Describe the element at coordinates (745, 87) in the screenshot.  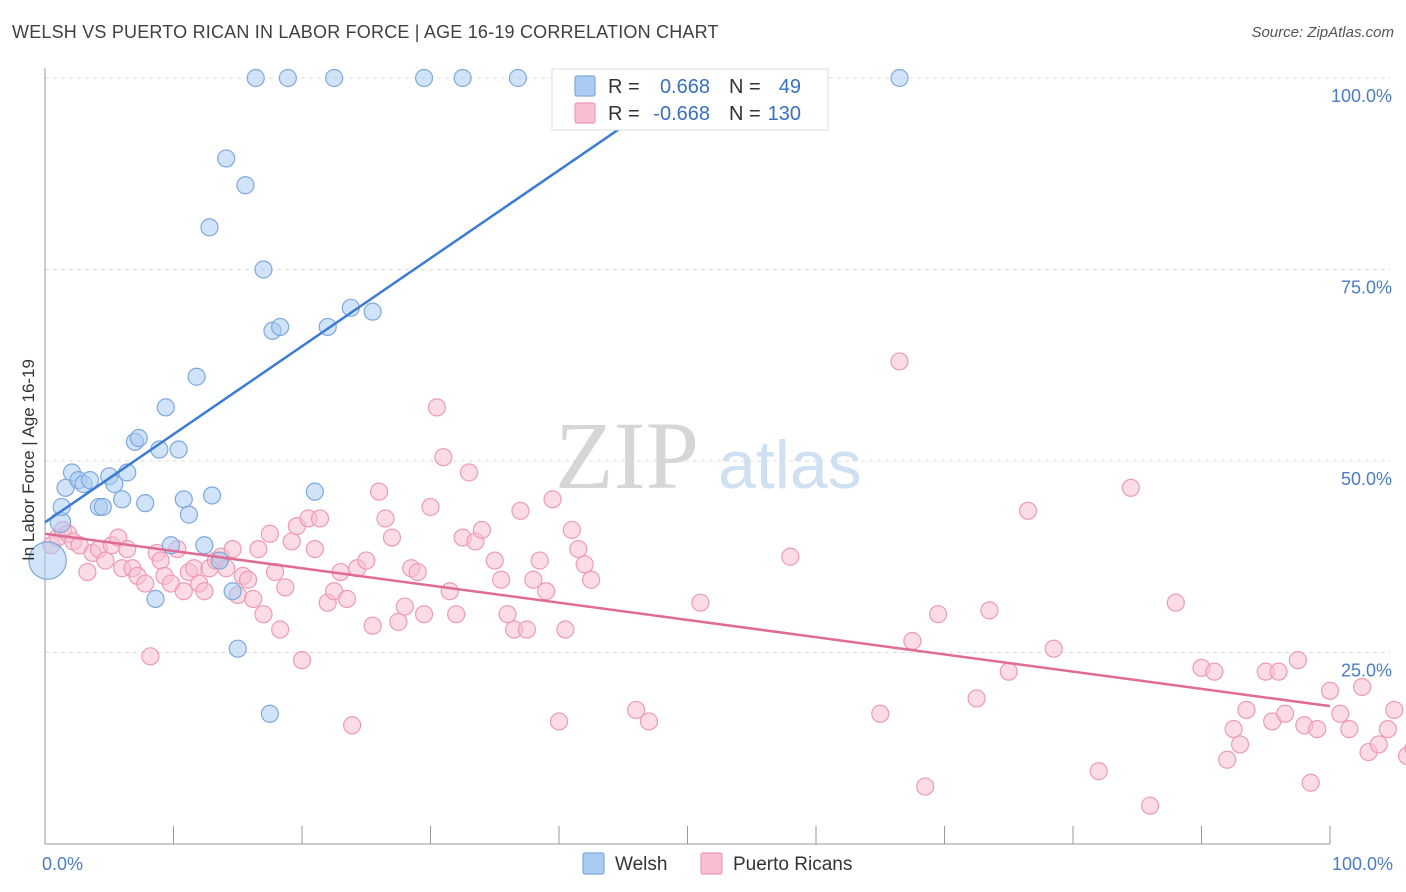
I see `legend-welsh-n-label: N =` at that location.